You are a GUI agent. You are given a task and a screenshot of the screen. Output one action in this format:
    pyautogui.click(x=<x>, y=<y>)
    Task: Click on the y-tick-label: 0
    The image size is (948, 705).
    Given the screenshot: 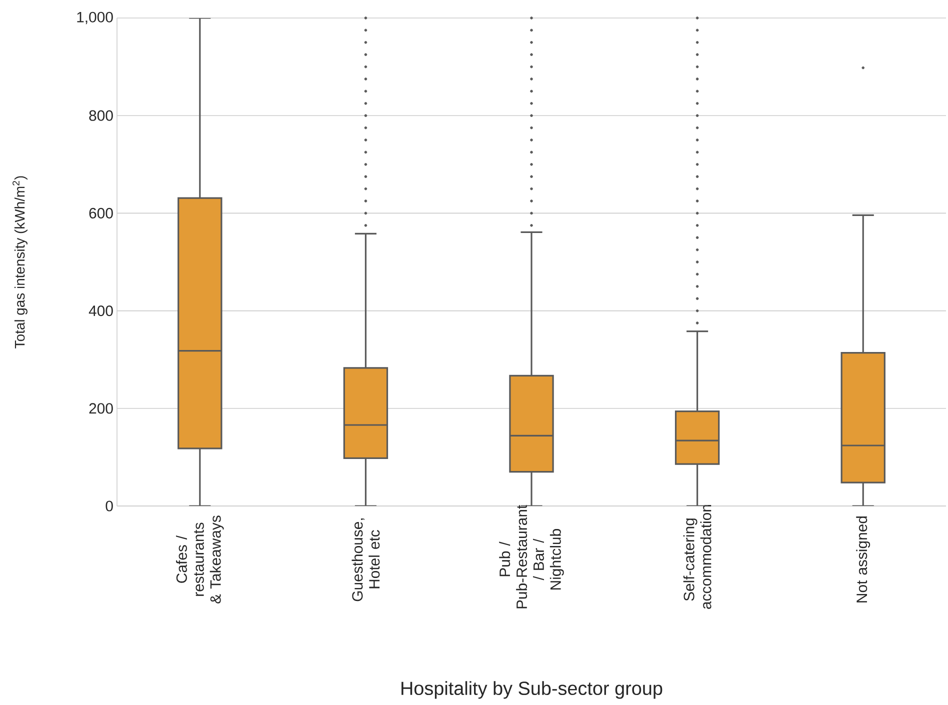 What is the action you would take?
    pyautogui.click(x=109, y=506)
    